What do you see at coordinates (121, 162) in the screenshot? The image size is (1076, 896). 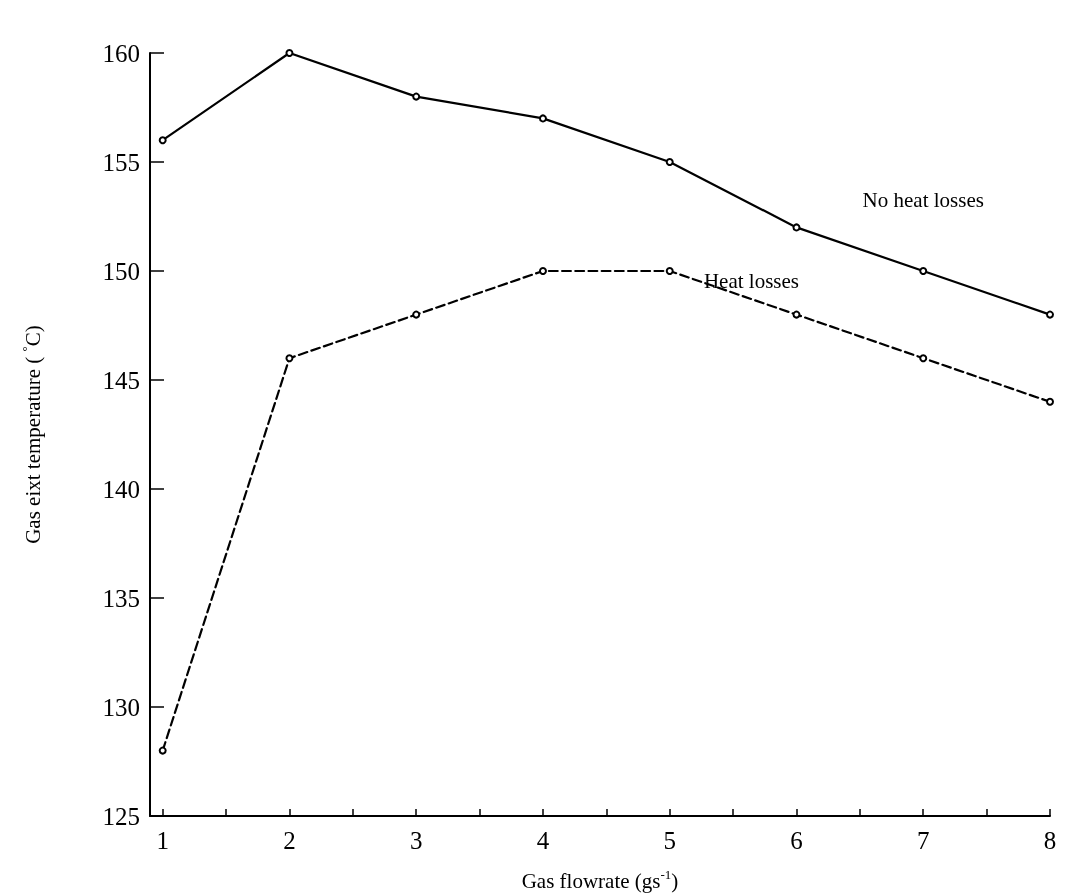 I see `y-tick-label: 155` at bounding box center [121, 162].